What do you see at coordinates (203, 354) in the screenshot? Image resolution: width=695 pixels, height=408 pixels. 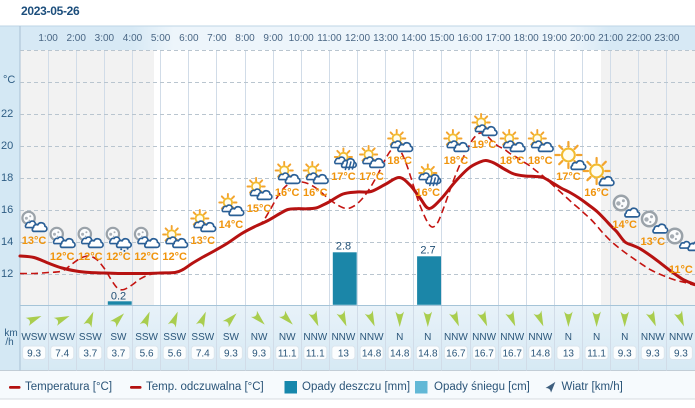 I see `svg-text: 7.4` at bounding box center [203, 354].